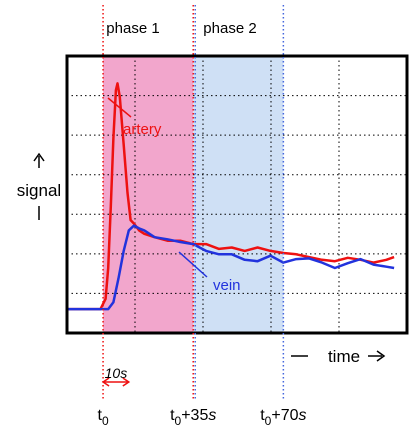  Describe the element at coordinates (381, 356) in the screenshot. I see `x-axis-arrowhead` at that location.